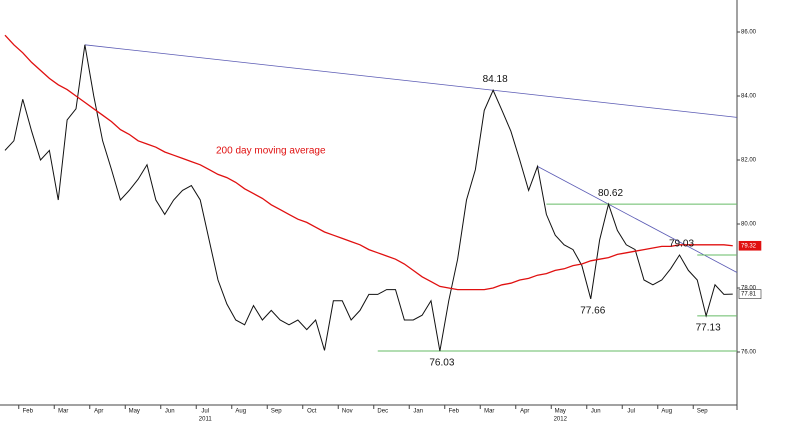 The image size is (799, 428). I want to click on value-label: 77.13, so click(708, 327).